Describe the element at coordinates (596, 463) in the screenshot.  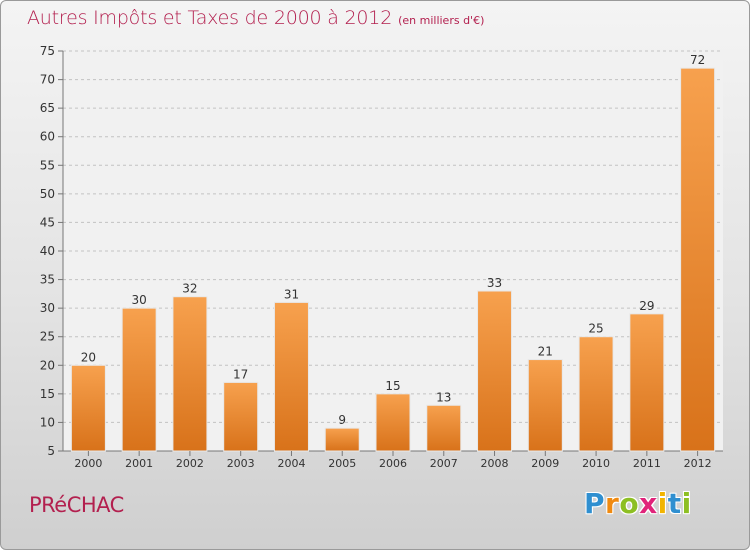
I see `x-tick-label: 2010` at that location.